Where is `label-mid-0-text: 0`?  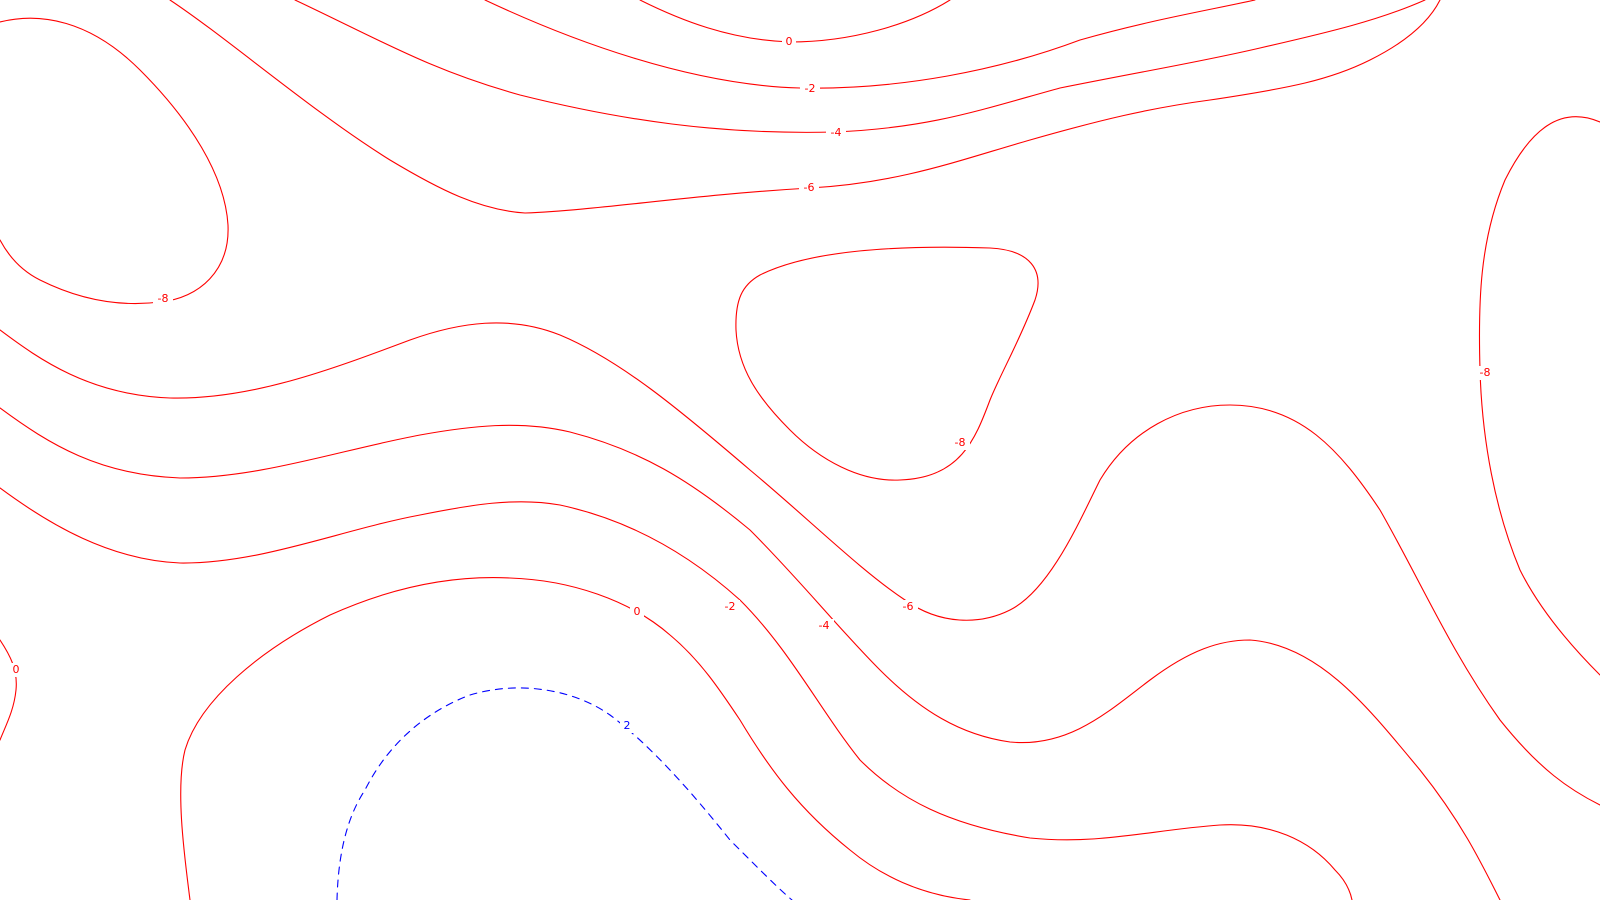 label-mid-0-text: 0 is located at coordinates (637, 611).